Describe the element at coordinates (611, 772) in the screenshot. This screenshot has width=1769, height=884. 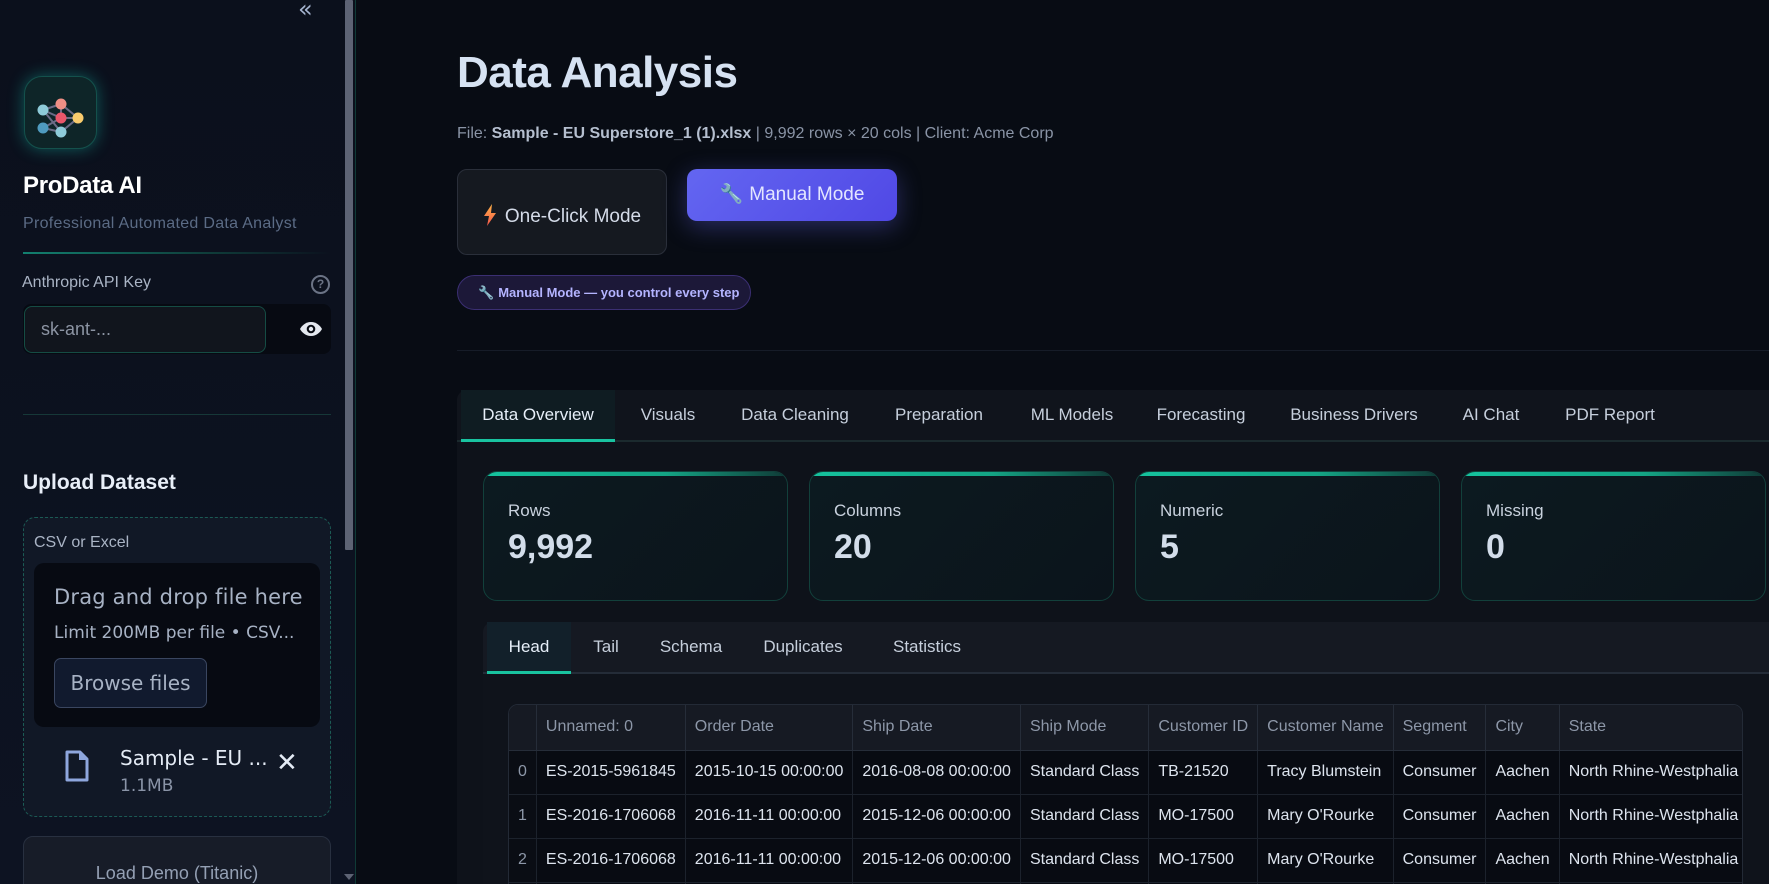
I see `table-cell: ES-2015-5961845` at that location.